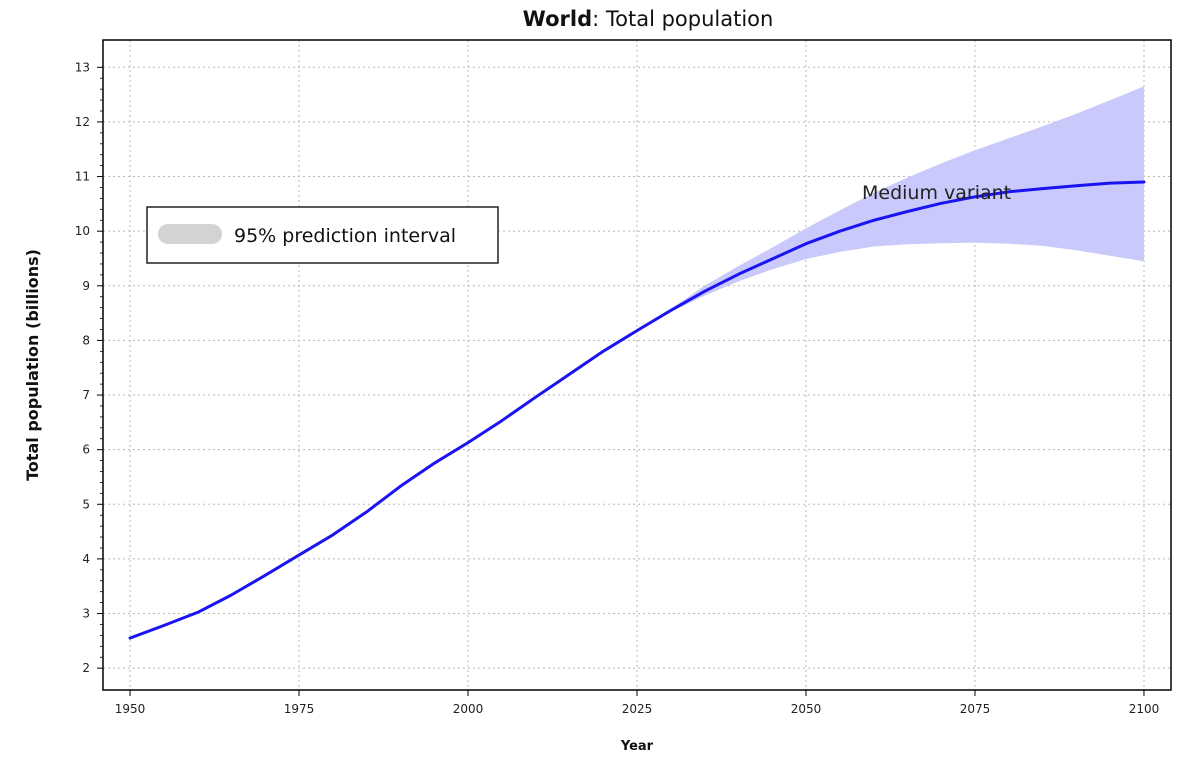 The width and height of the screenshot is (1181, 757). Describe the element at coordinates (682, 19) in the screenshot. I see `chart-title-rest: : Total population` at that location.